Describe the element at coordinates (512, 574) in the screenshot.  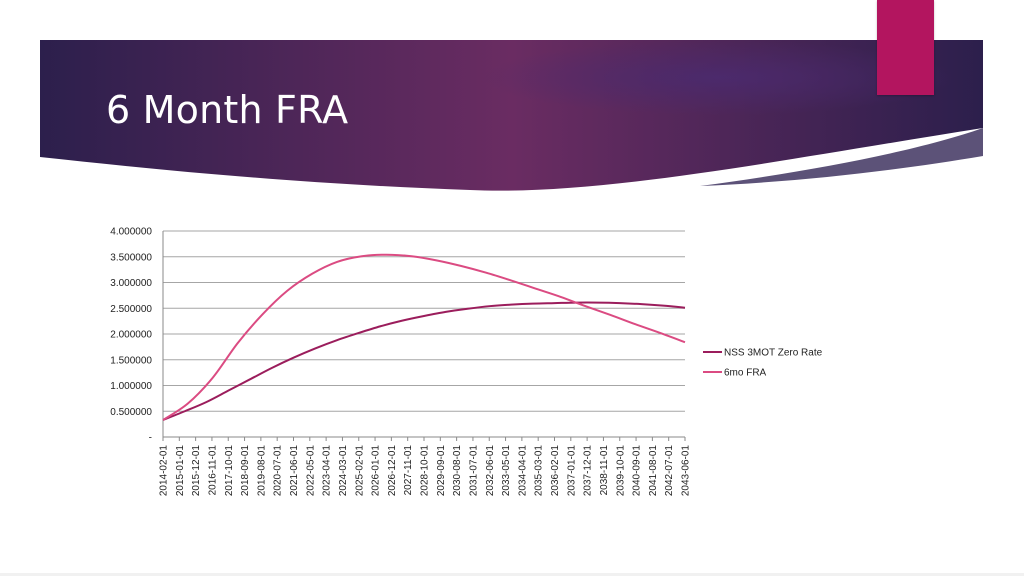
I see `bottom-divider` at that location.